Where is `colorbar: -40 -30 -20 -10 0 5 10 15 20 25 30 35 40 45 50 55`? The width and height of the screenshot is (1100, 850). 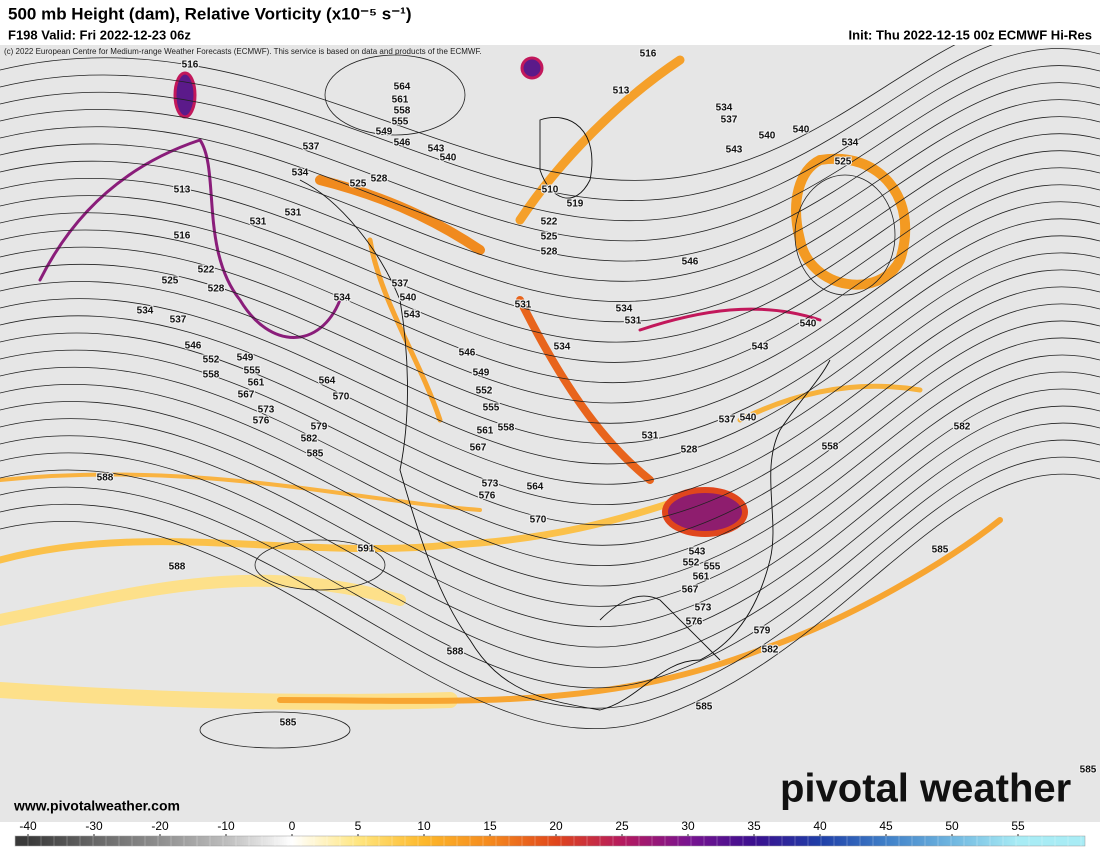
colorbar: -40 -30 -20 -10 0 5 10 15 20 25 30 35 40 45 50 55 is located at coordinates (550, 833).